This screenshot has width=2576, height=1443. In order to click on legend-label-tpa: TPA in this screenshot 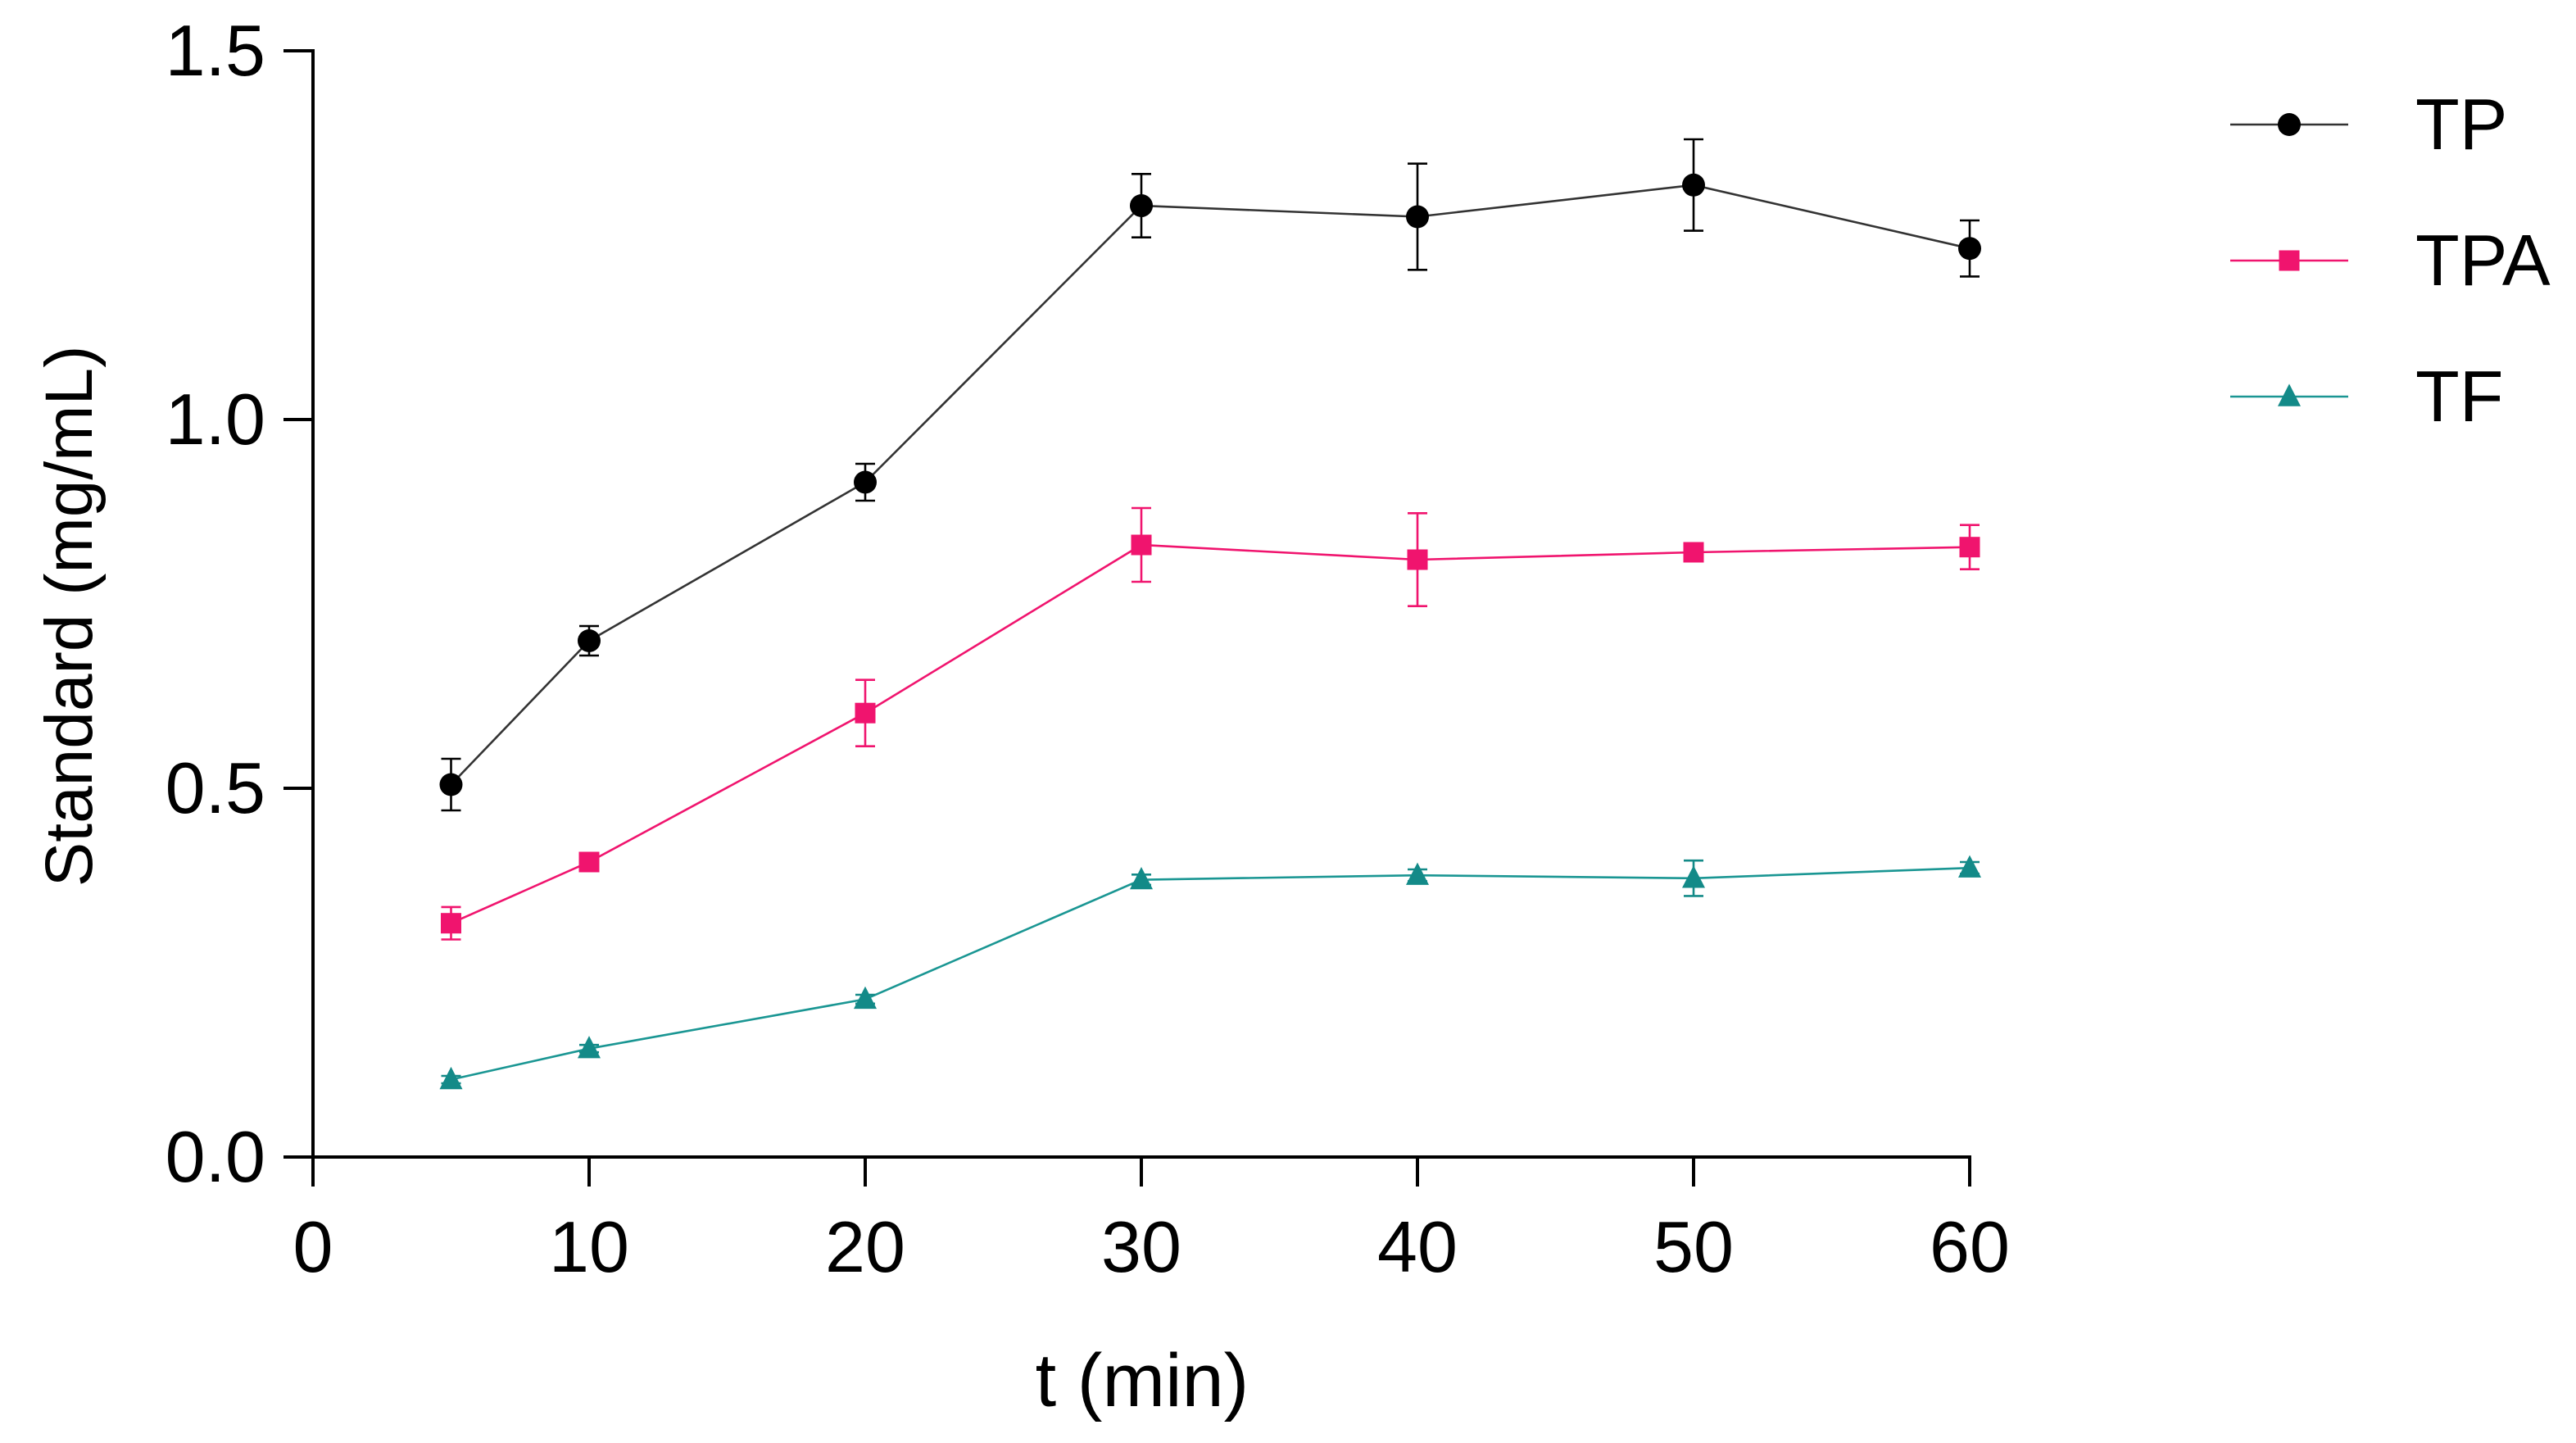, I will do `click(2483, 260)`.